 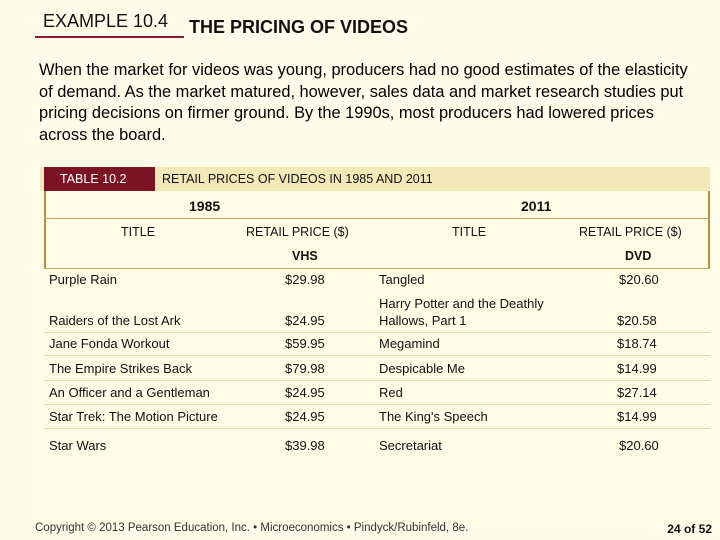 What do you see at coordinates (305, 343) in the screenshot?
I see `table-row-2-price-1985: $59.95` at bounding box center [305, 343].